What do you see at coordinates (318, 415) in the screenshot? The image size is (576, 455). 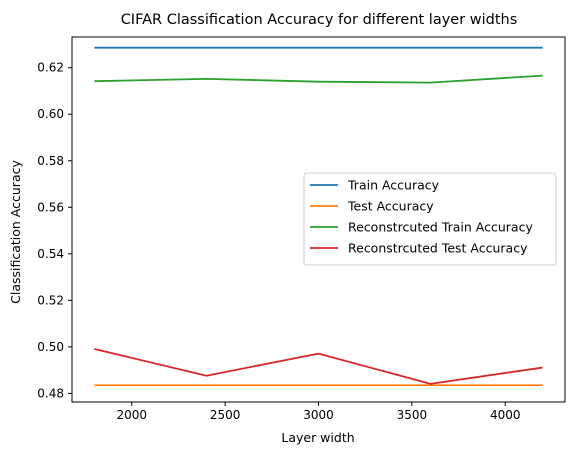 I see `x-tick-label: 3000` at bounding box center [318, 415].